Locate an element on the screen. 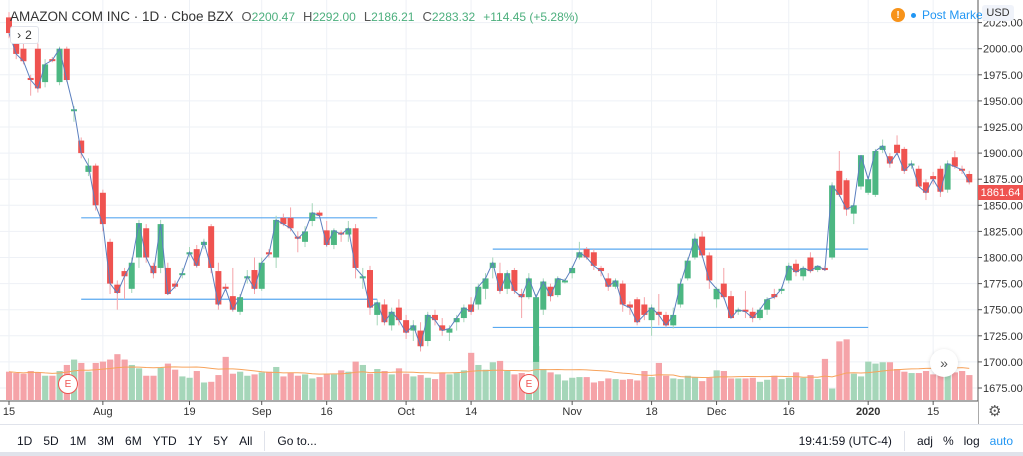 The height and width of the screenshot is (456, 1023). symbol-title: AMAZON COM INC · 1D · Cboe BZX is located at coordinates (122, 16).